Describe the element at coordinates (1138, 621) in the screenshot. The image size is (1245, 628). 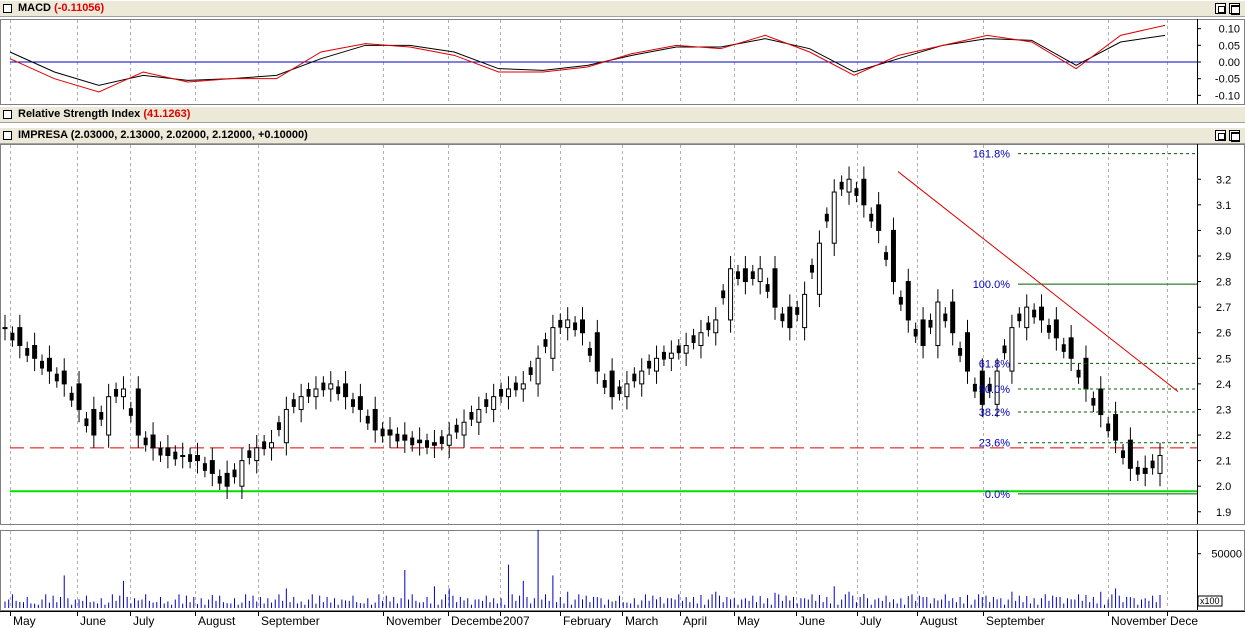
I see `x-tick-label: November` at that location.